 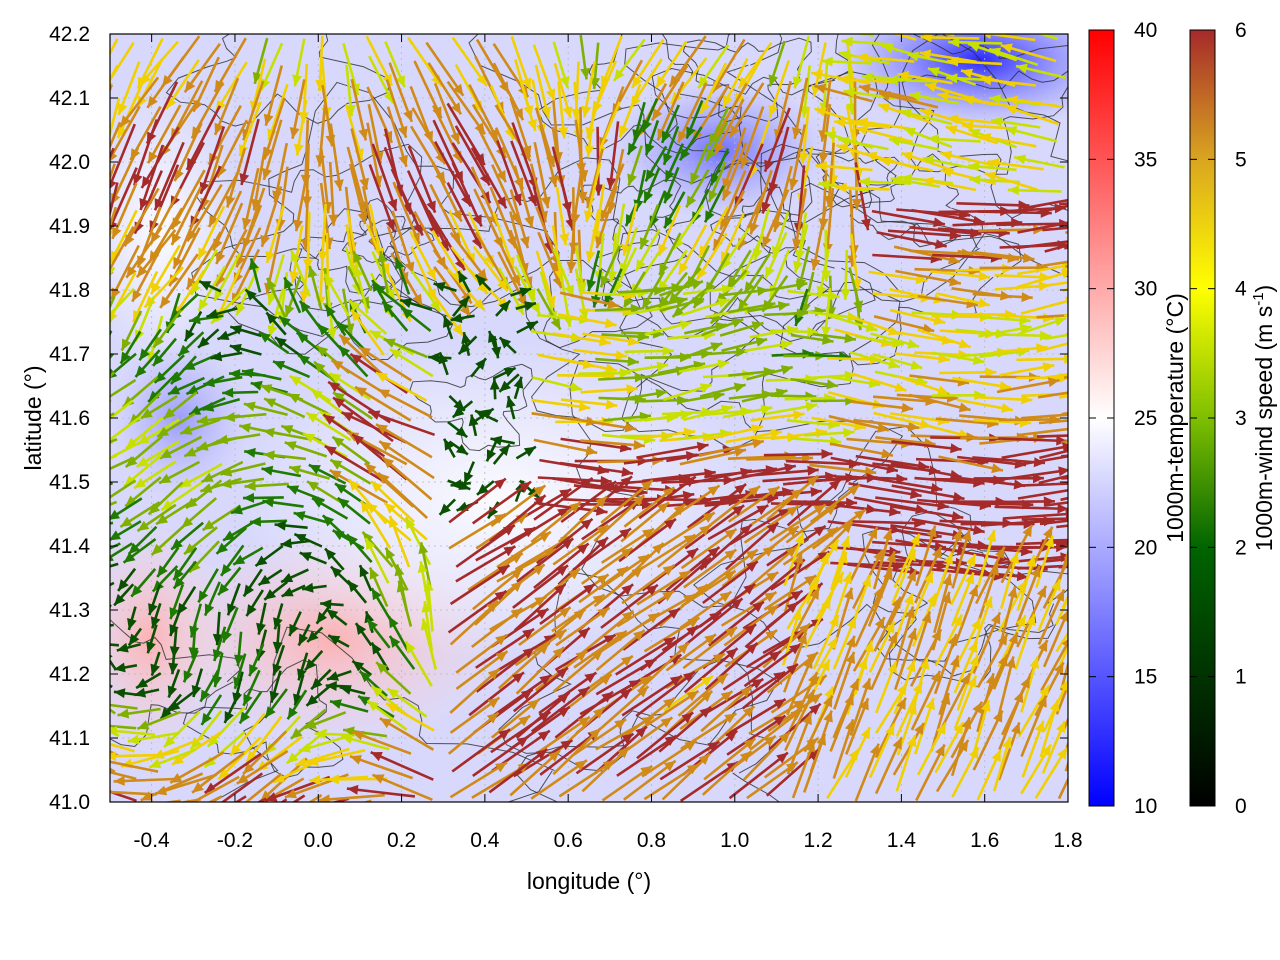 I want to click on colorbar-tick-label: 15, so click(x=1145, y=677).